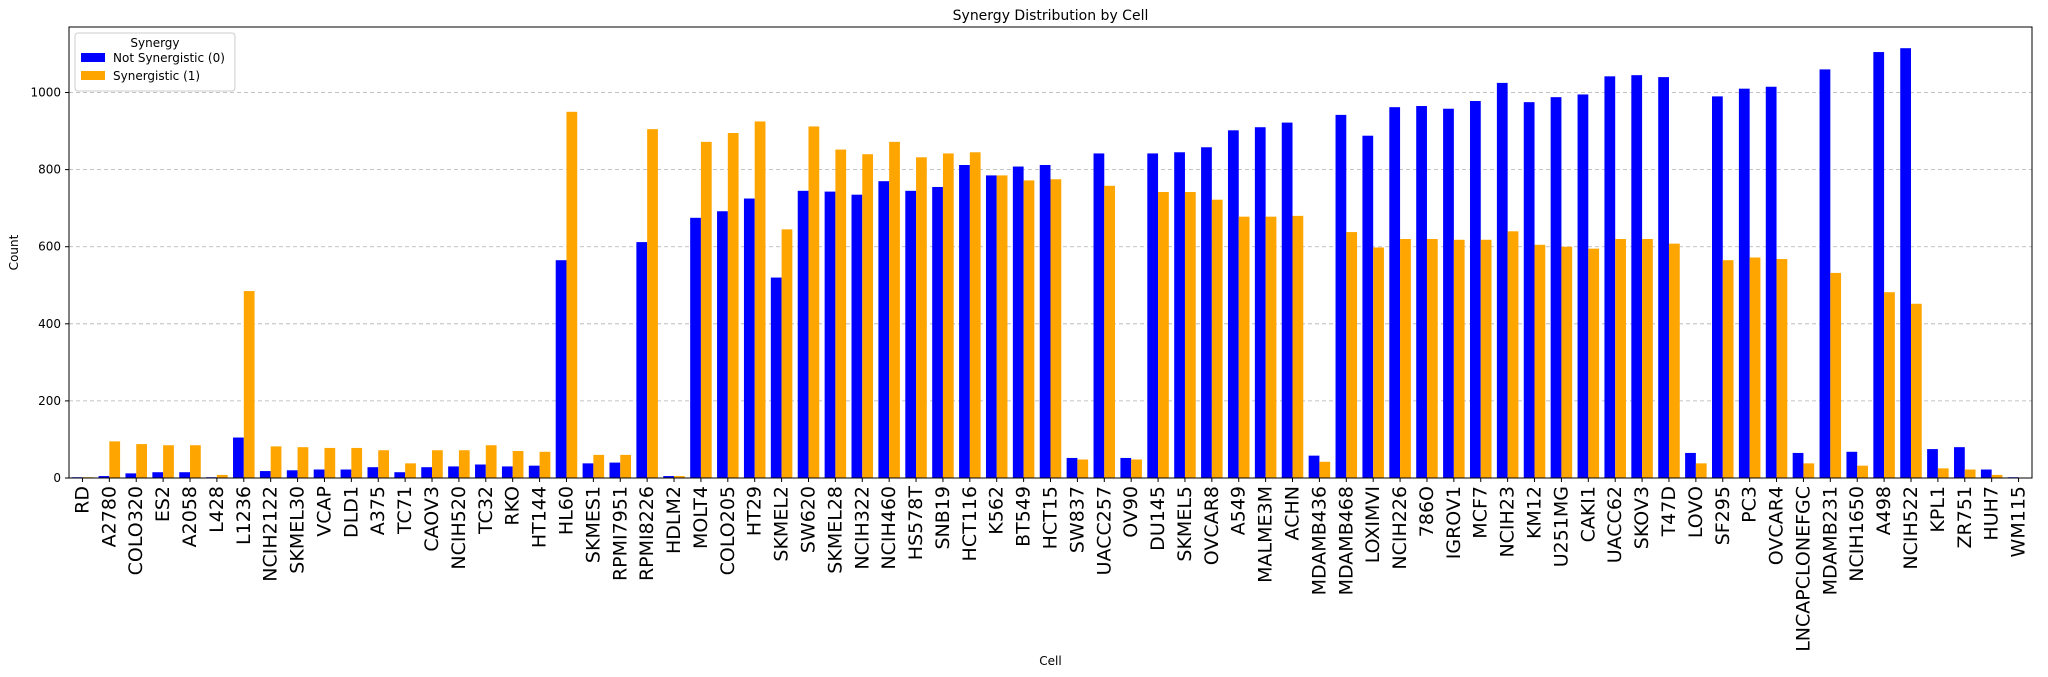  Describe the element at coordinates (1588, 514) in the screenshot. I see `x-tick-label: CAKI1` at that location.